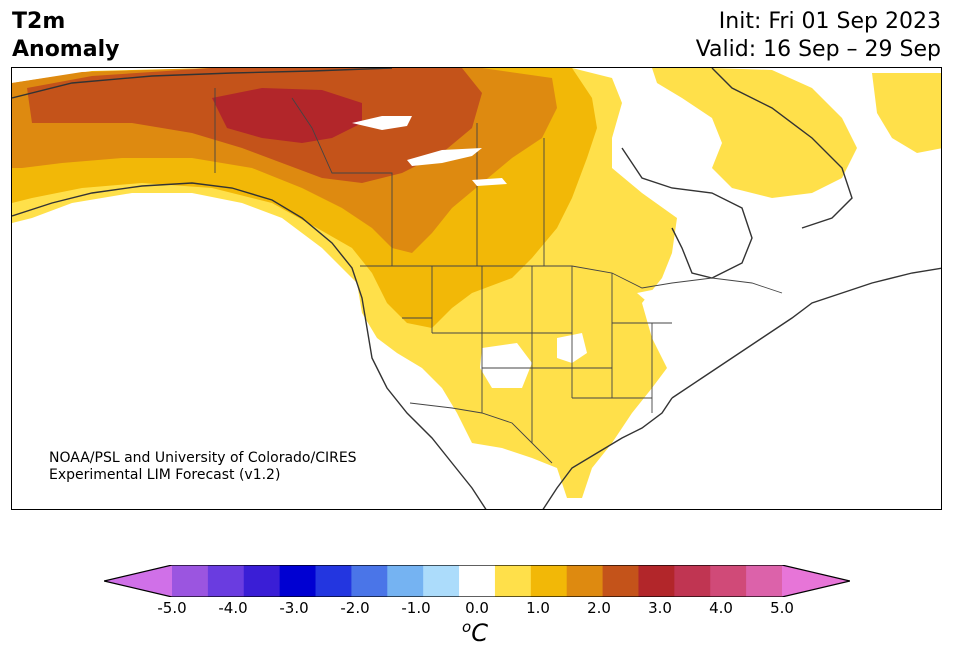 The image size is (953, 659). I want to click on colorbar, so click(477, 581).